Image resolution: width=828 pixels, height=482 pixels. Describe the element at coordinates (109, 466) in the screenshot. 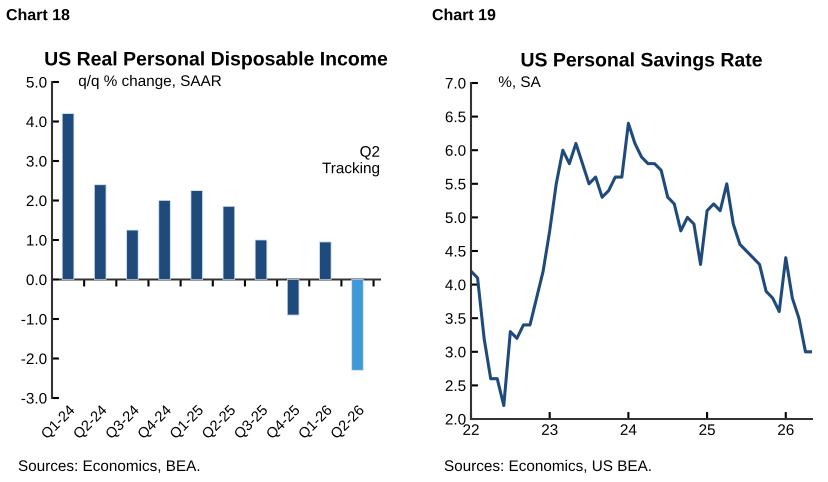

I see `source-note: Sources: Economics, BEA.` at that location.